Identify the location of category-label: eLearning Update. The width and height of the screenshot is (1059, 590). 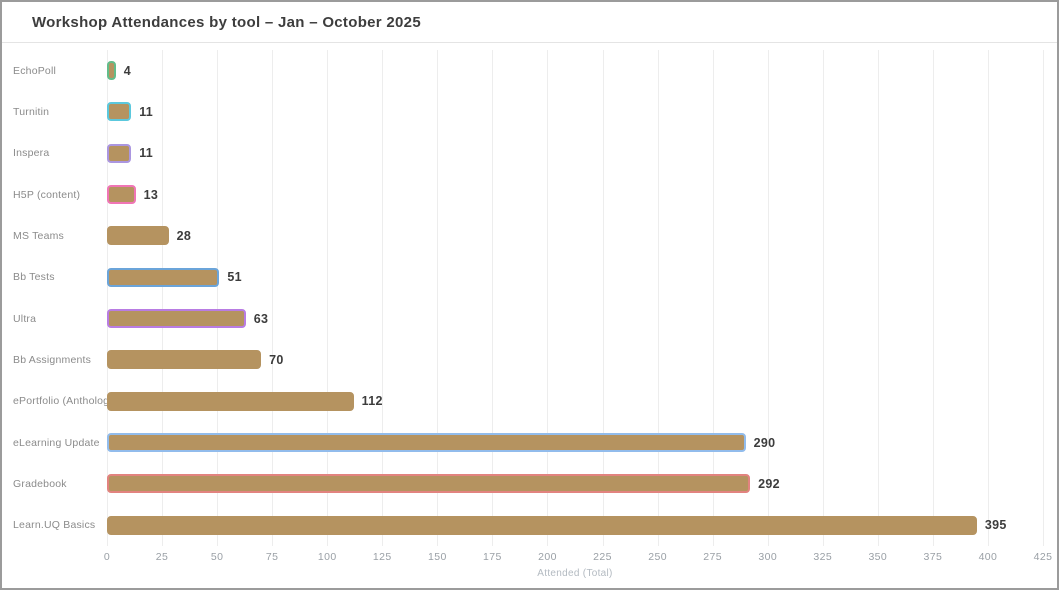
(56, 442).